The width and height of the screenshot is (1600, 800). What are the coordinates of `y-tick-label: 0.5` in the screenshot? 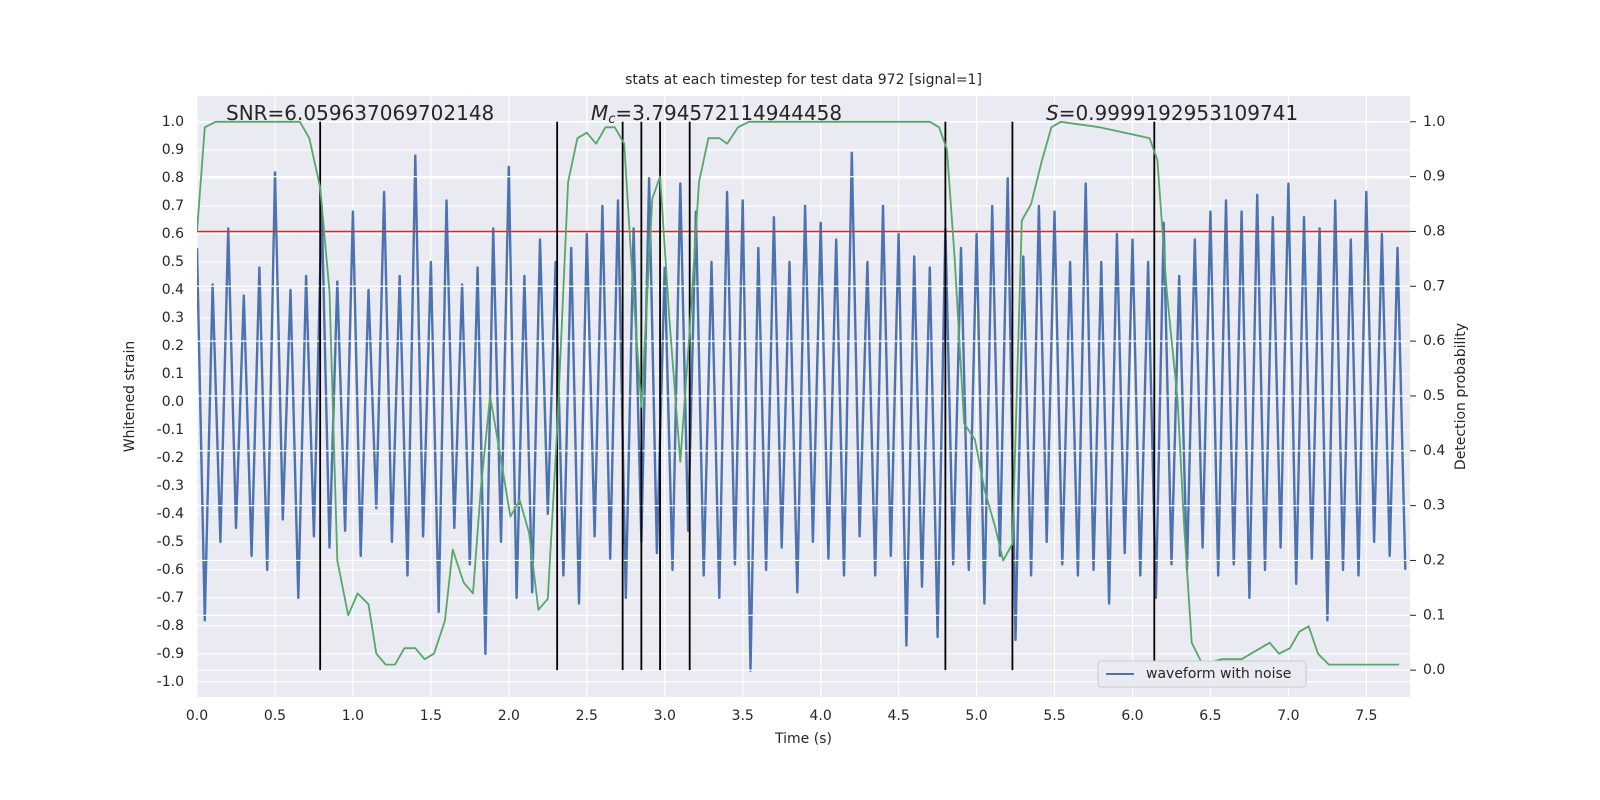 It's located at (173, 262).